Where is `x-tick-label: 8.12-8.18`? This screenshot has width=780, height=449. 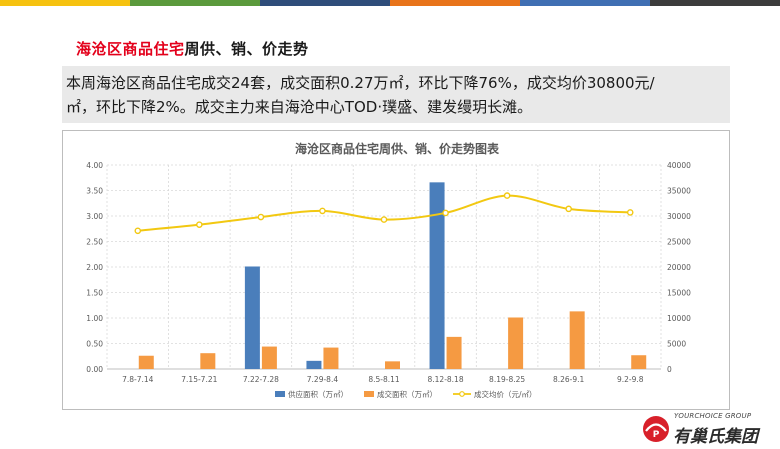
x-tick-label: 8.12-8.18 is located at coordinates (446, 379).